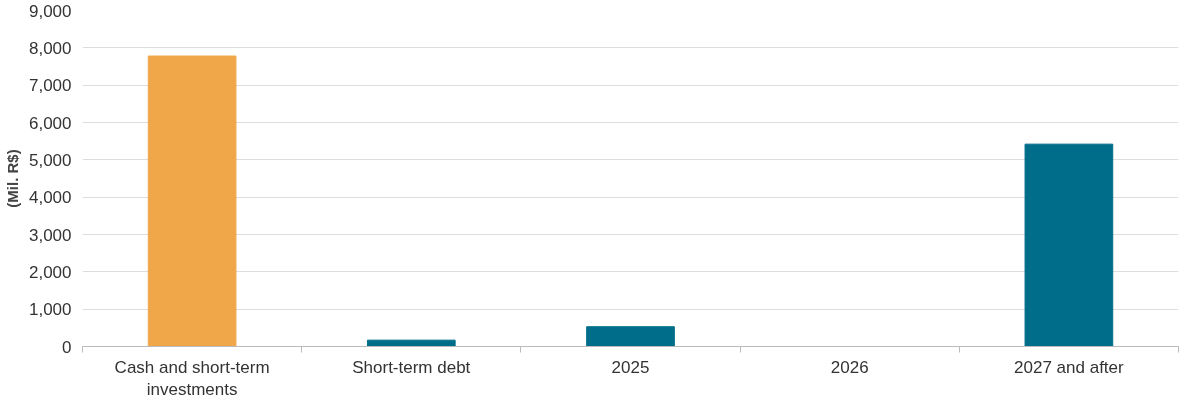 Image resolution: width=1188 pixels, height=402 pixels. Describe the element at coordinates (50, 198) in the screenshot. I see `y-tick-label: 4,000` at that location.